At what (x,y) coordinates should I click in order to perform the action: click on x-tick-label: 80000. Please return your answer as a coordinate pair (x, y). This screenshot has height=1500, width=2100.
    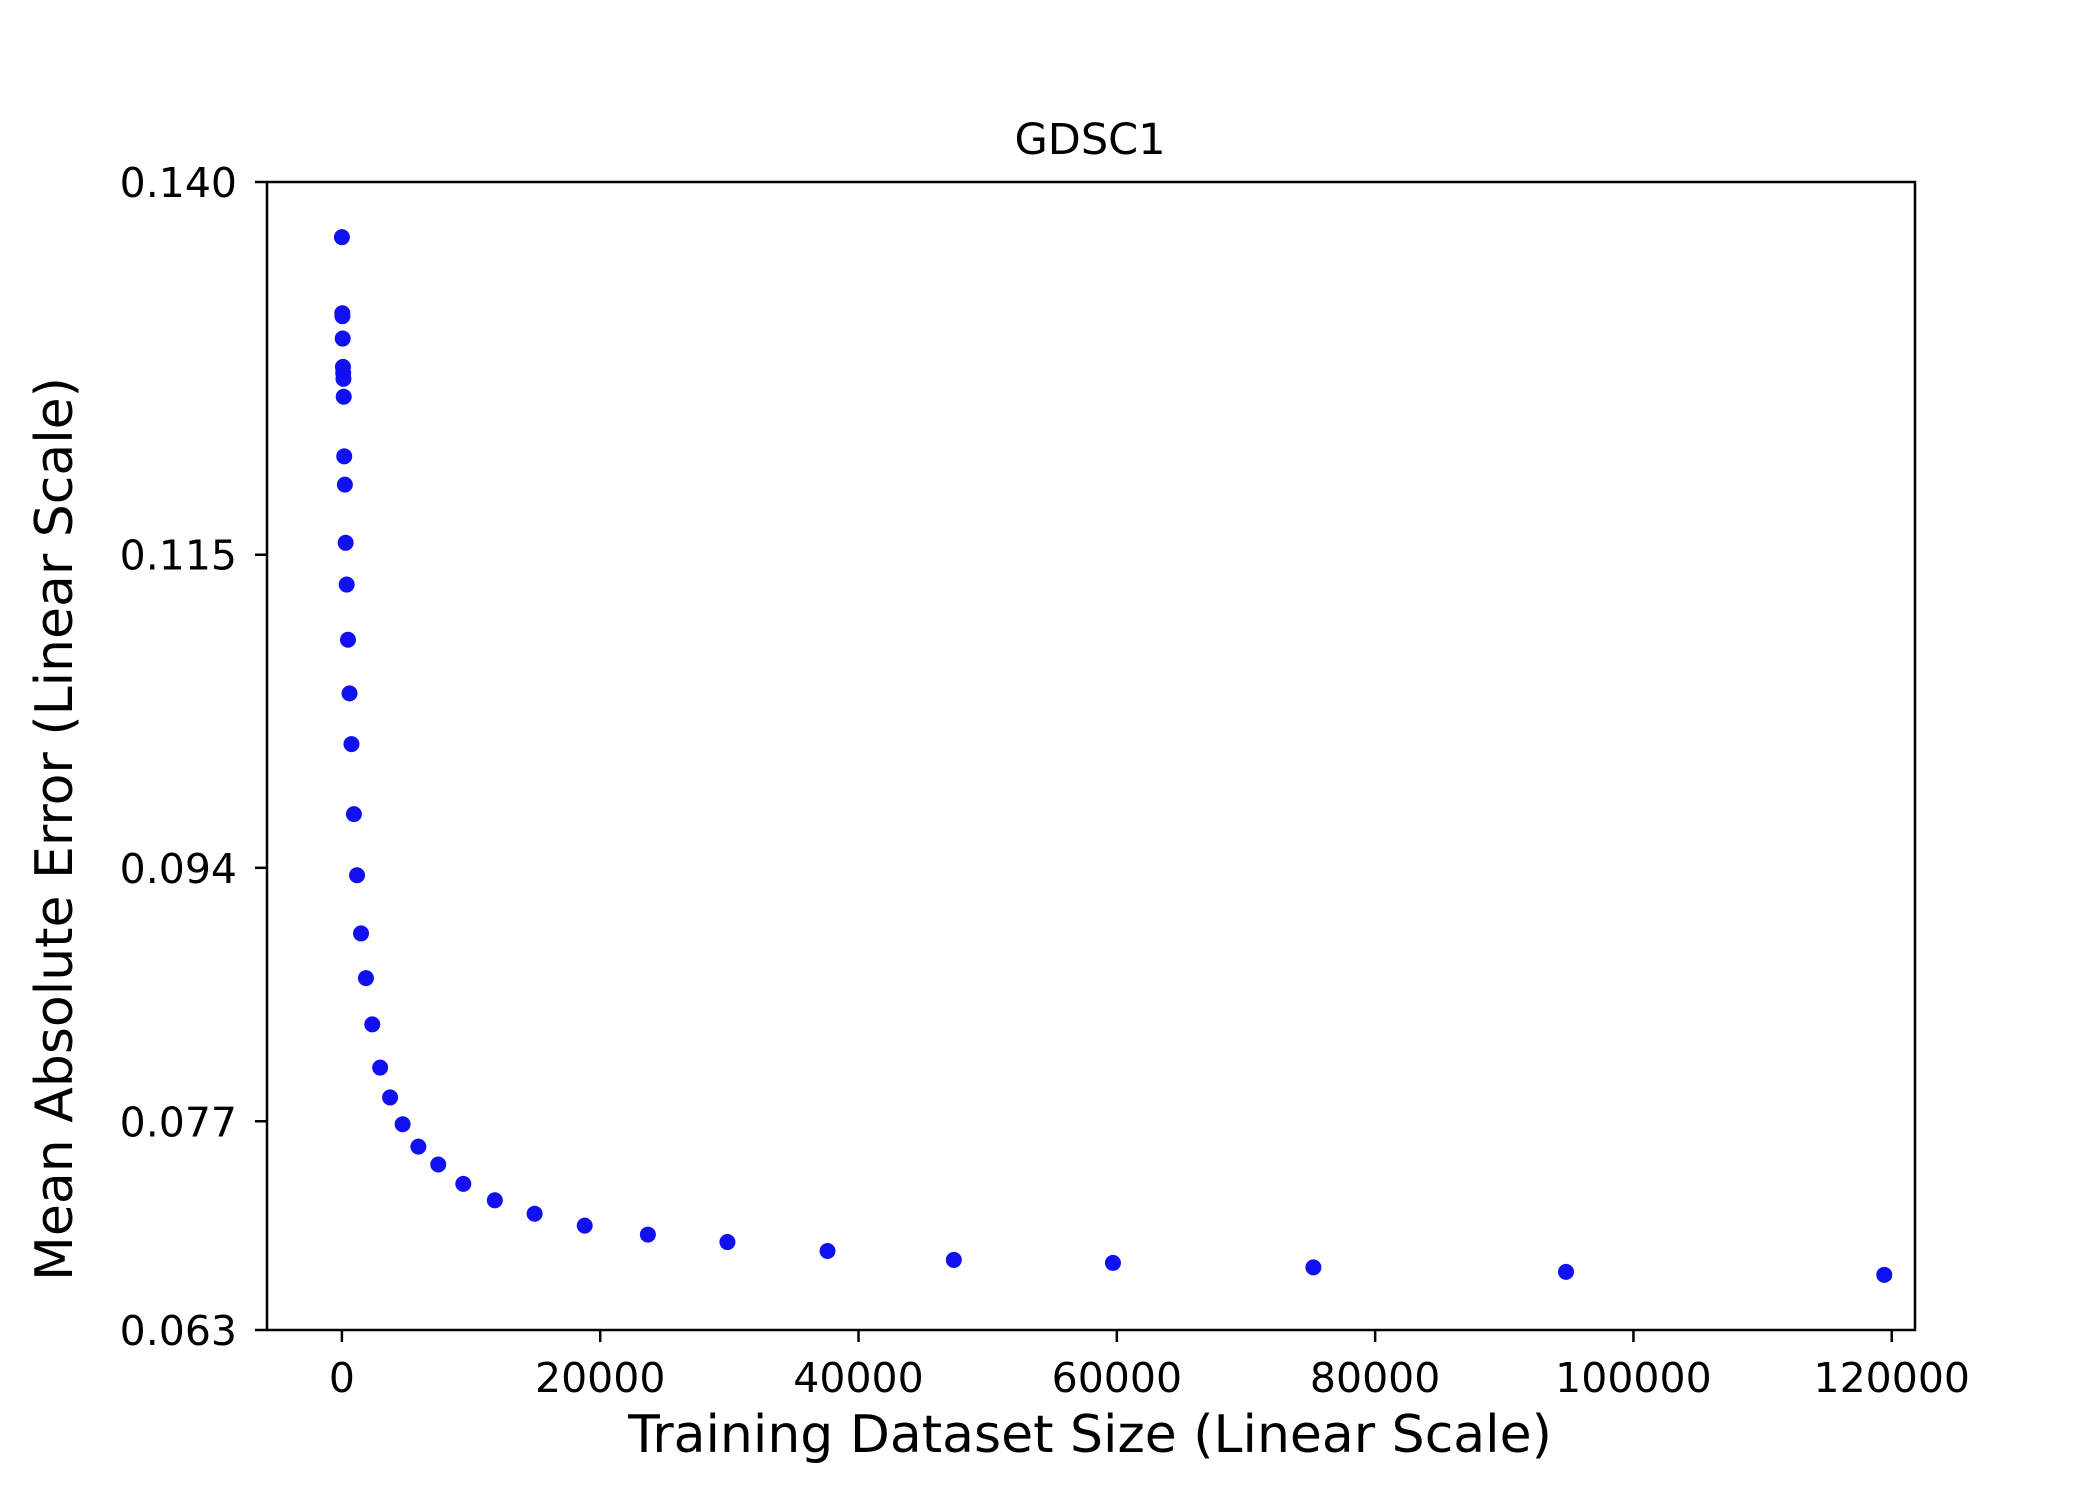
    Looking at the image, I should click on (1375, 1378).